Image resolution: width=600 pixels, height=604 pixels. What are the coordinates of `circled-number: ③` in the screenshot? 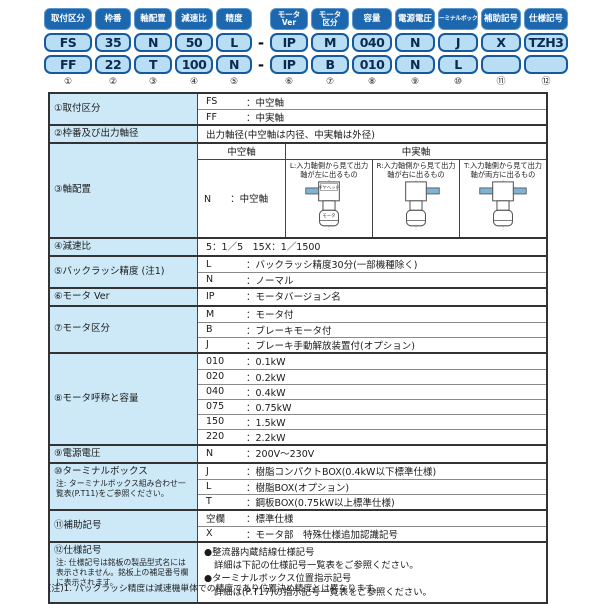 It's located at (153, 82).